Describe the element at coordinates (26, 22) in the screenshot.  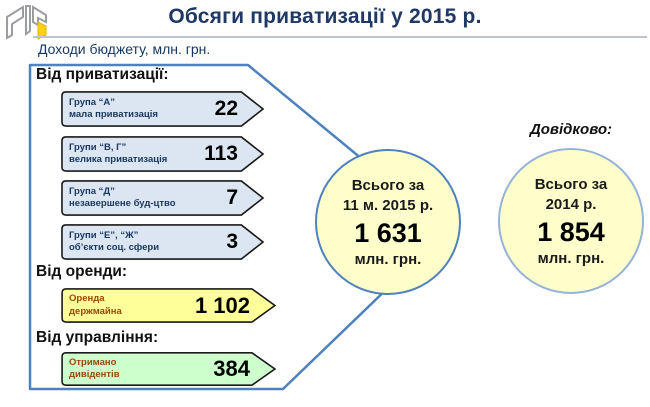
I see `fund-logo-icon` at that location.